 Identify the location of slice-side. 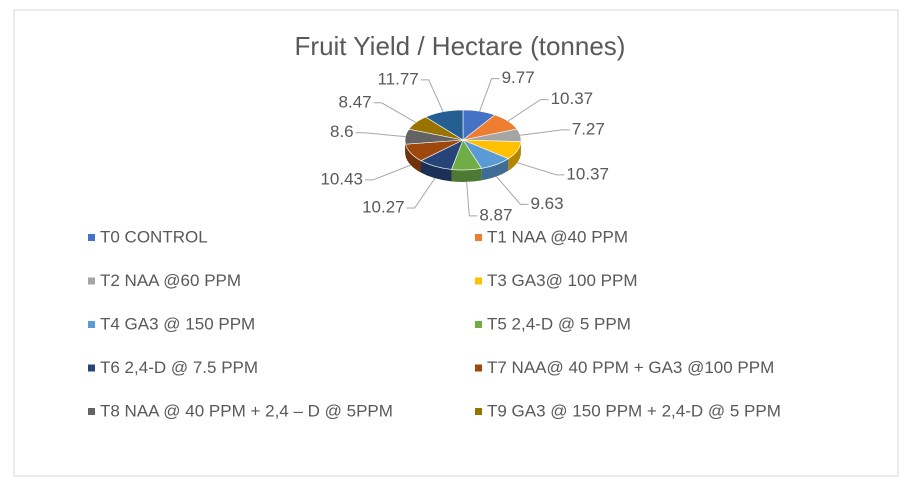
(466, 175).